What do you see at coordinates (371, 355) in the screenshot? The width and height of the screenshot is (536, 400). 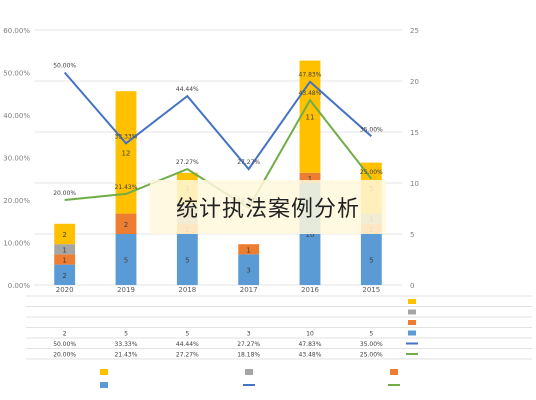 I see `table-cell: 25.00%` at bounding box center [371, 355].